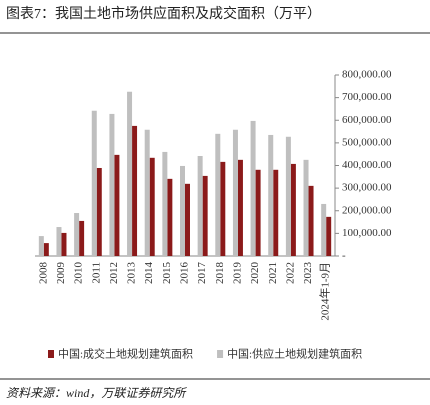  Describe the element at coordinates (149, 273) in the screenshot. I see `x-tick-label: 2014` at that location.